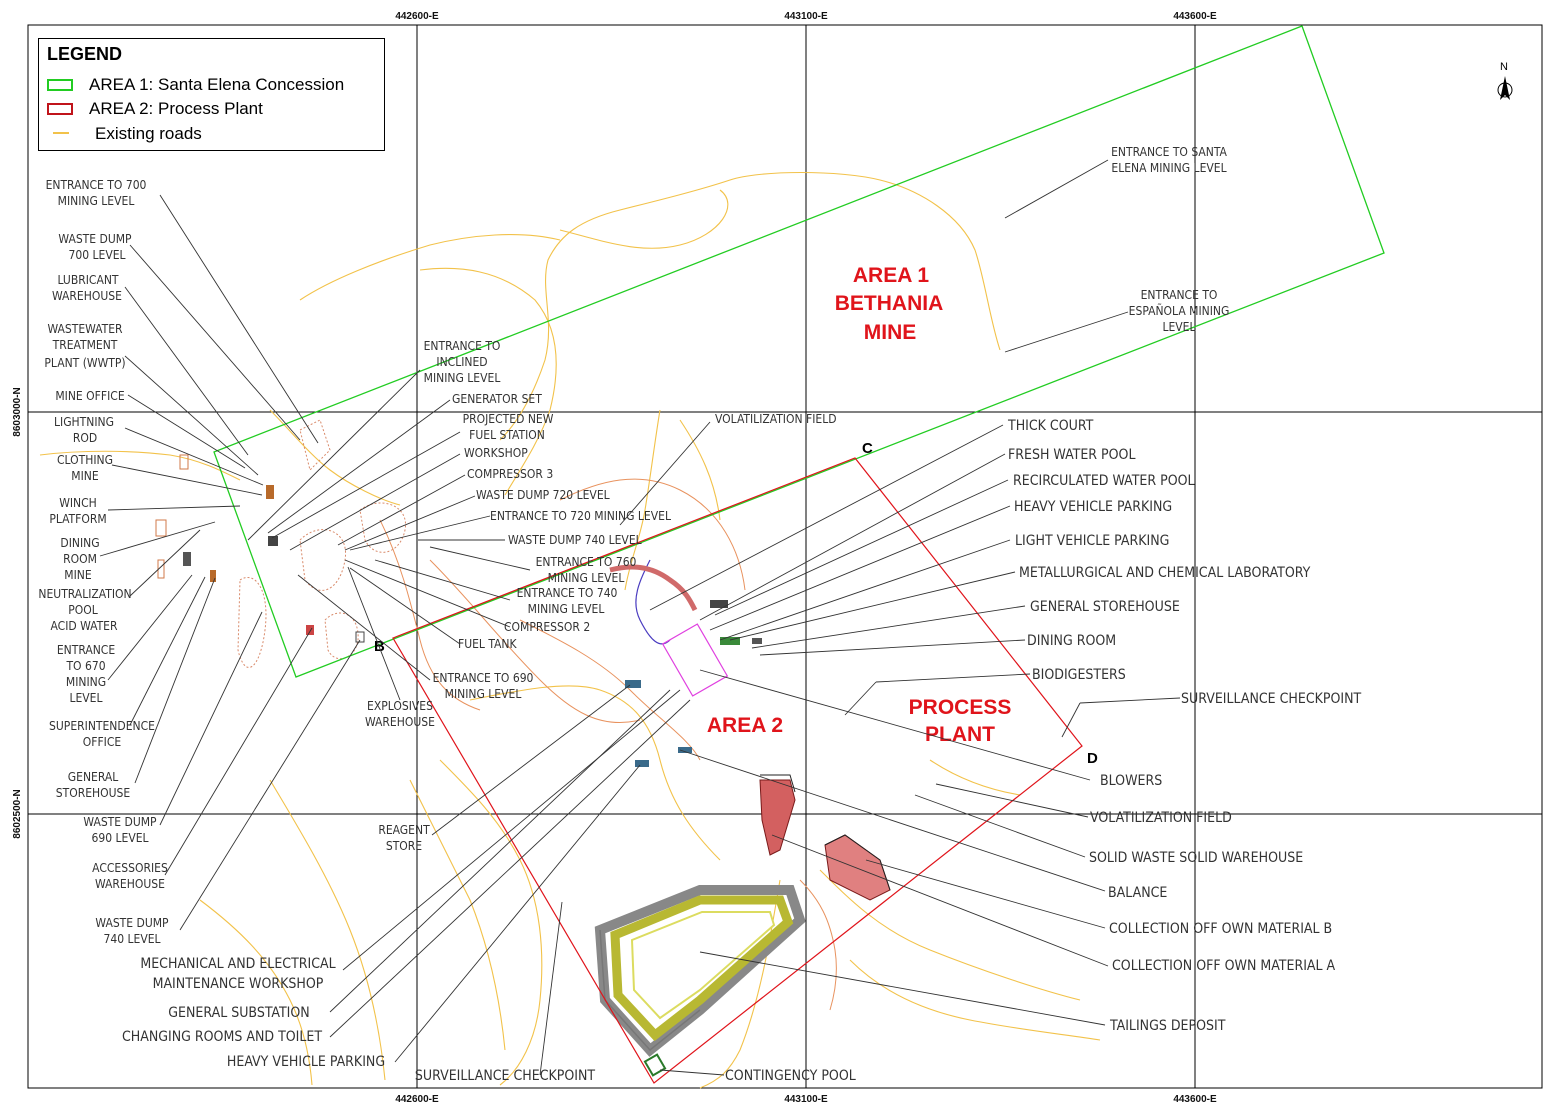  I want to click on label-waste-dump-700: WASTE DUMP 700 LEVEL, so click(95, 247).